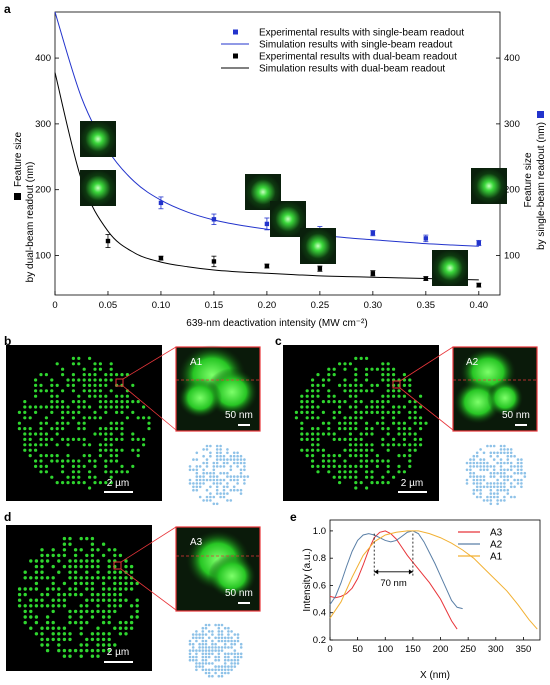 The image size is (550, 685). I want to click on roi-connector-b2, so click(149, 408).